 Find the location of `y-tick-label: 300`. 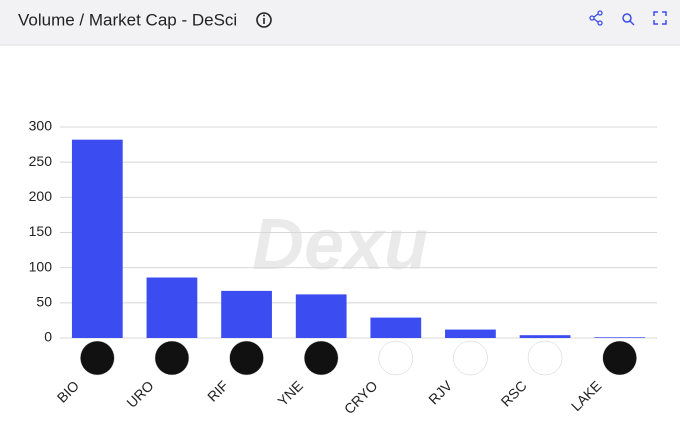

y-tick-label: 300 is located at coordinates (41, 126).